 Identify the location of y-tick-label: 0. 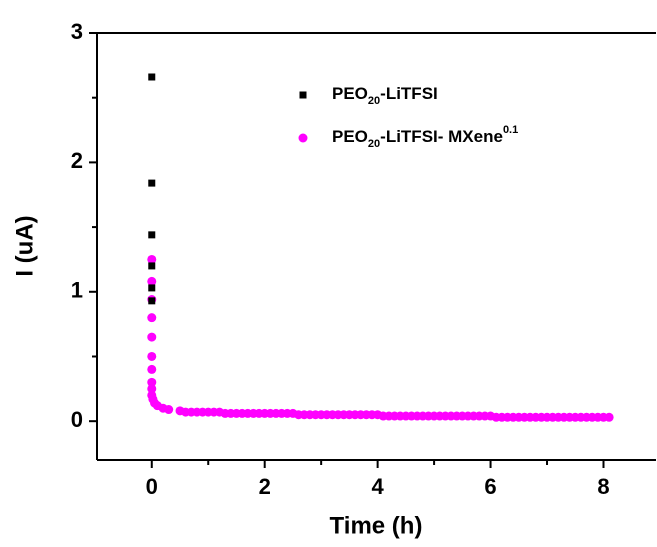
(77, 419).